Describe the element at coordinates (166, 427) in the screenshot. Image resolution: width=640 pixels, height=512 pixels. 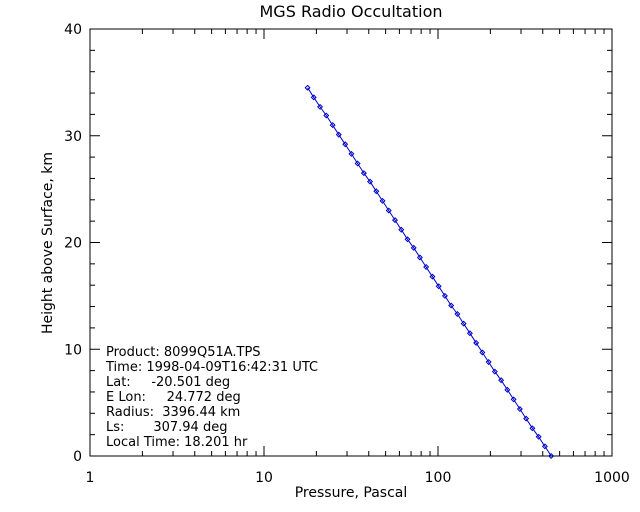
I see `info-ls: Ls: 307.94 deg` at that location.